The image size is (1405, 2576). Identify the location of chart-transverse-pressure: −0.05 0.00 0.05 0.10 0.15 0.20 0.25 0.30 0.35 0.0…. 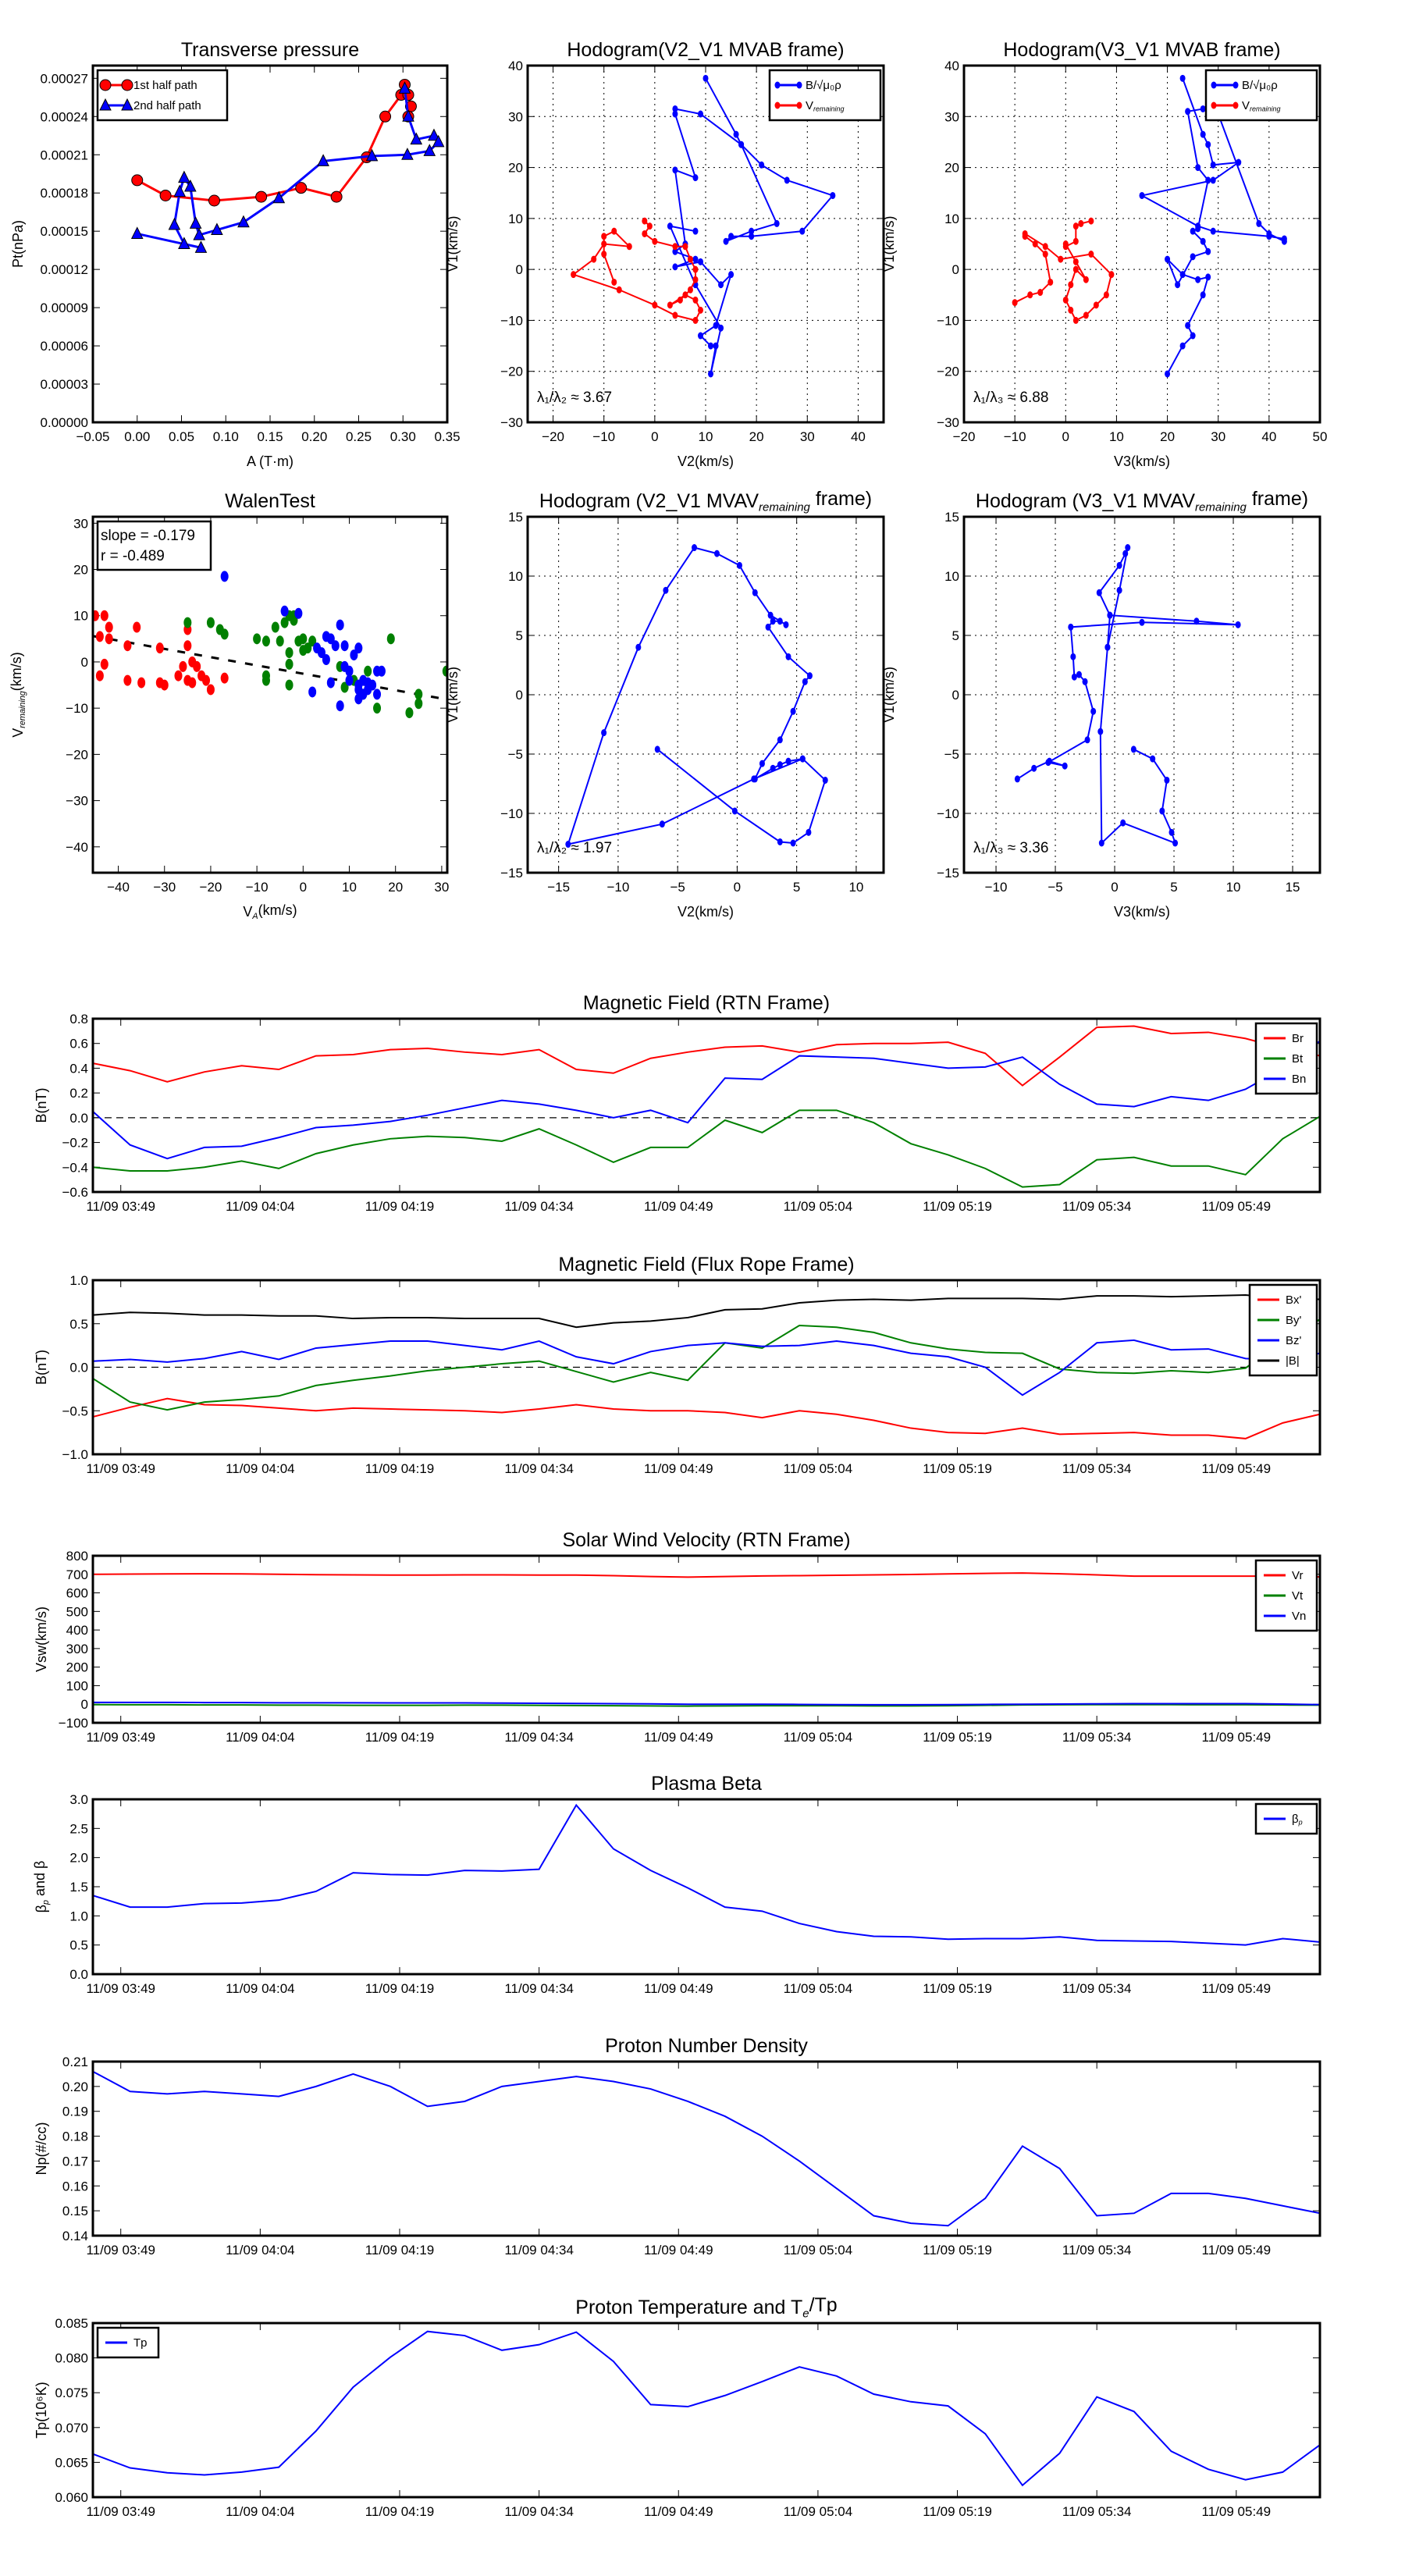
(236, 254).